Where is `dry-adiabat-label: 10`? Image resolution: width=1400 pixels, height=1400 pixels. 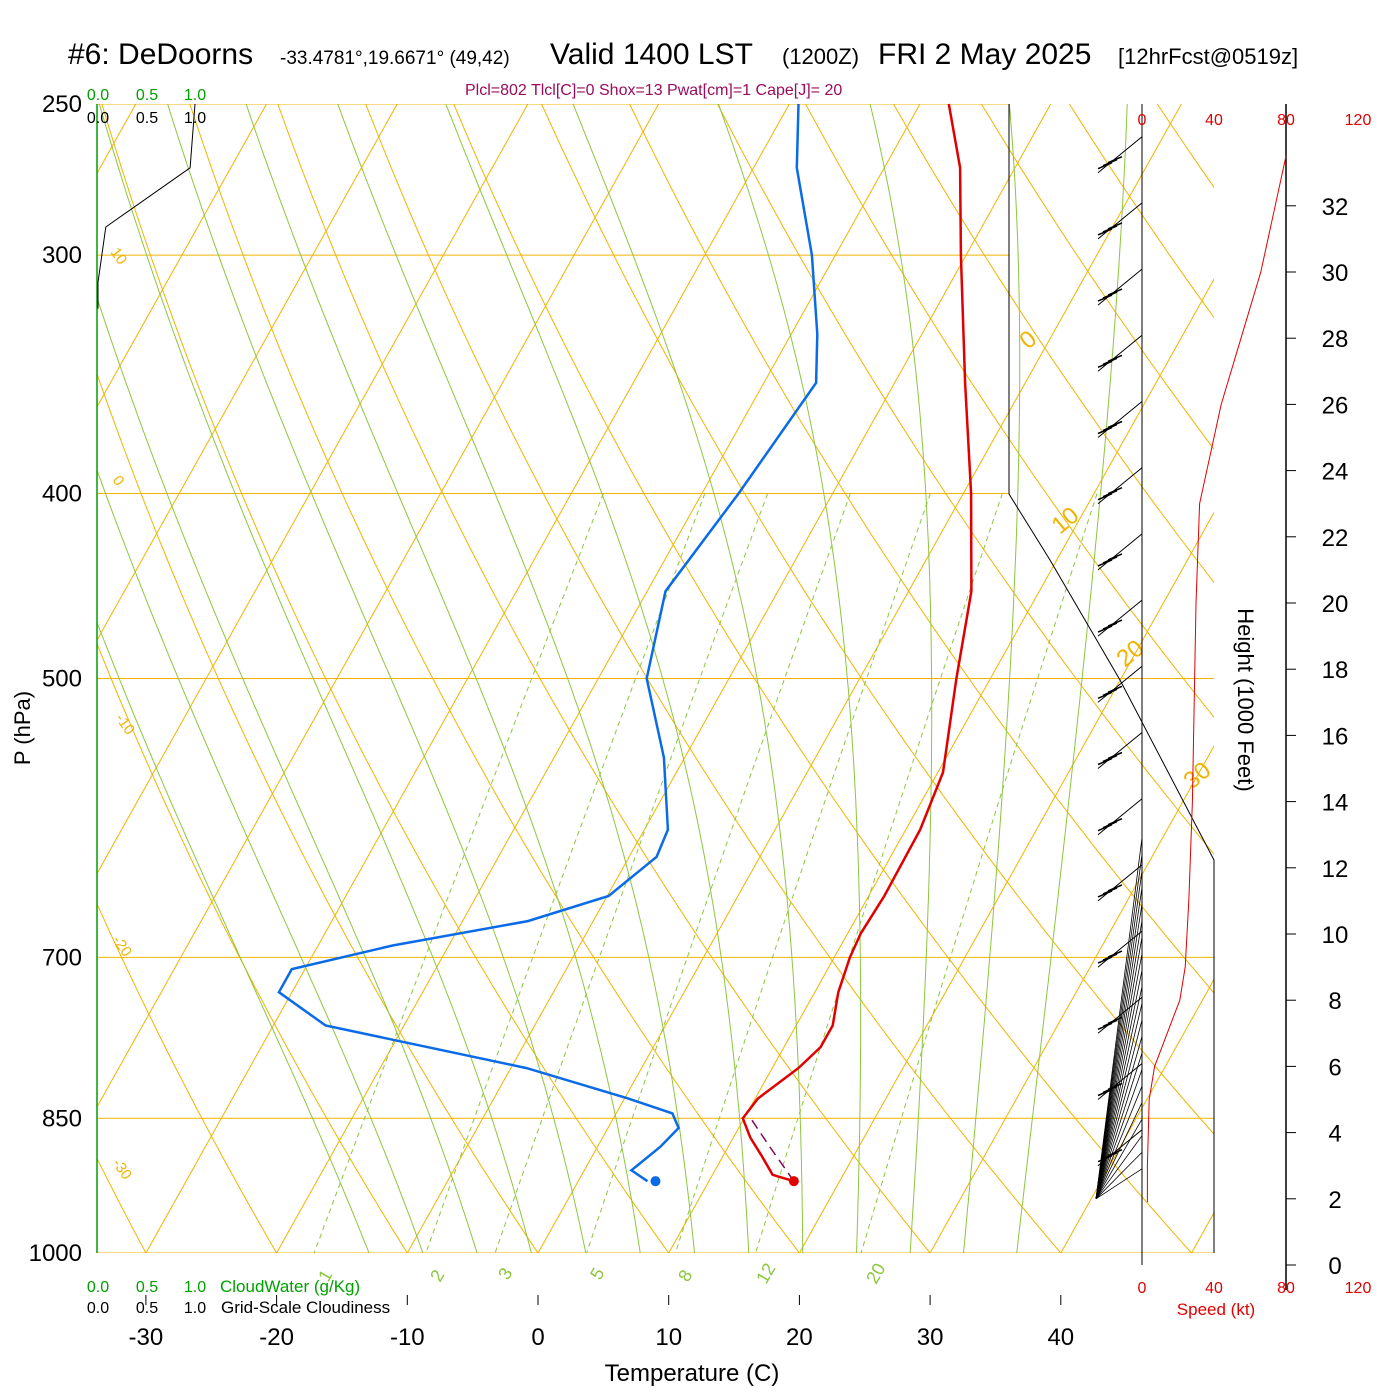
dry-adiabat-label: 10 is located at coordinates (118, 256).